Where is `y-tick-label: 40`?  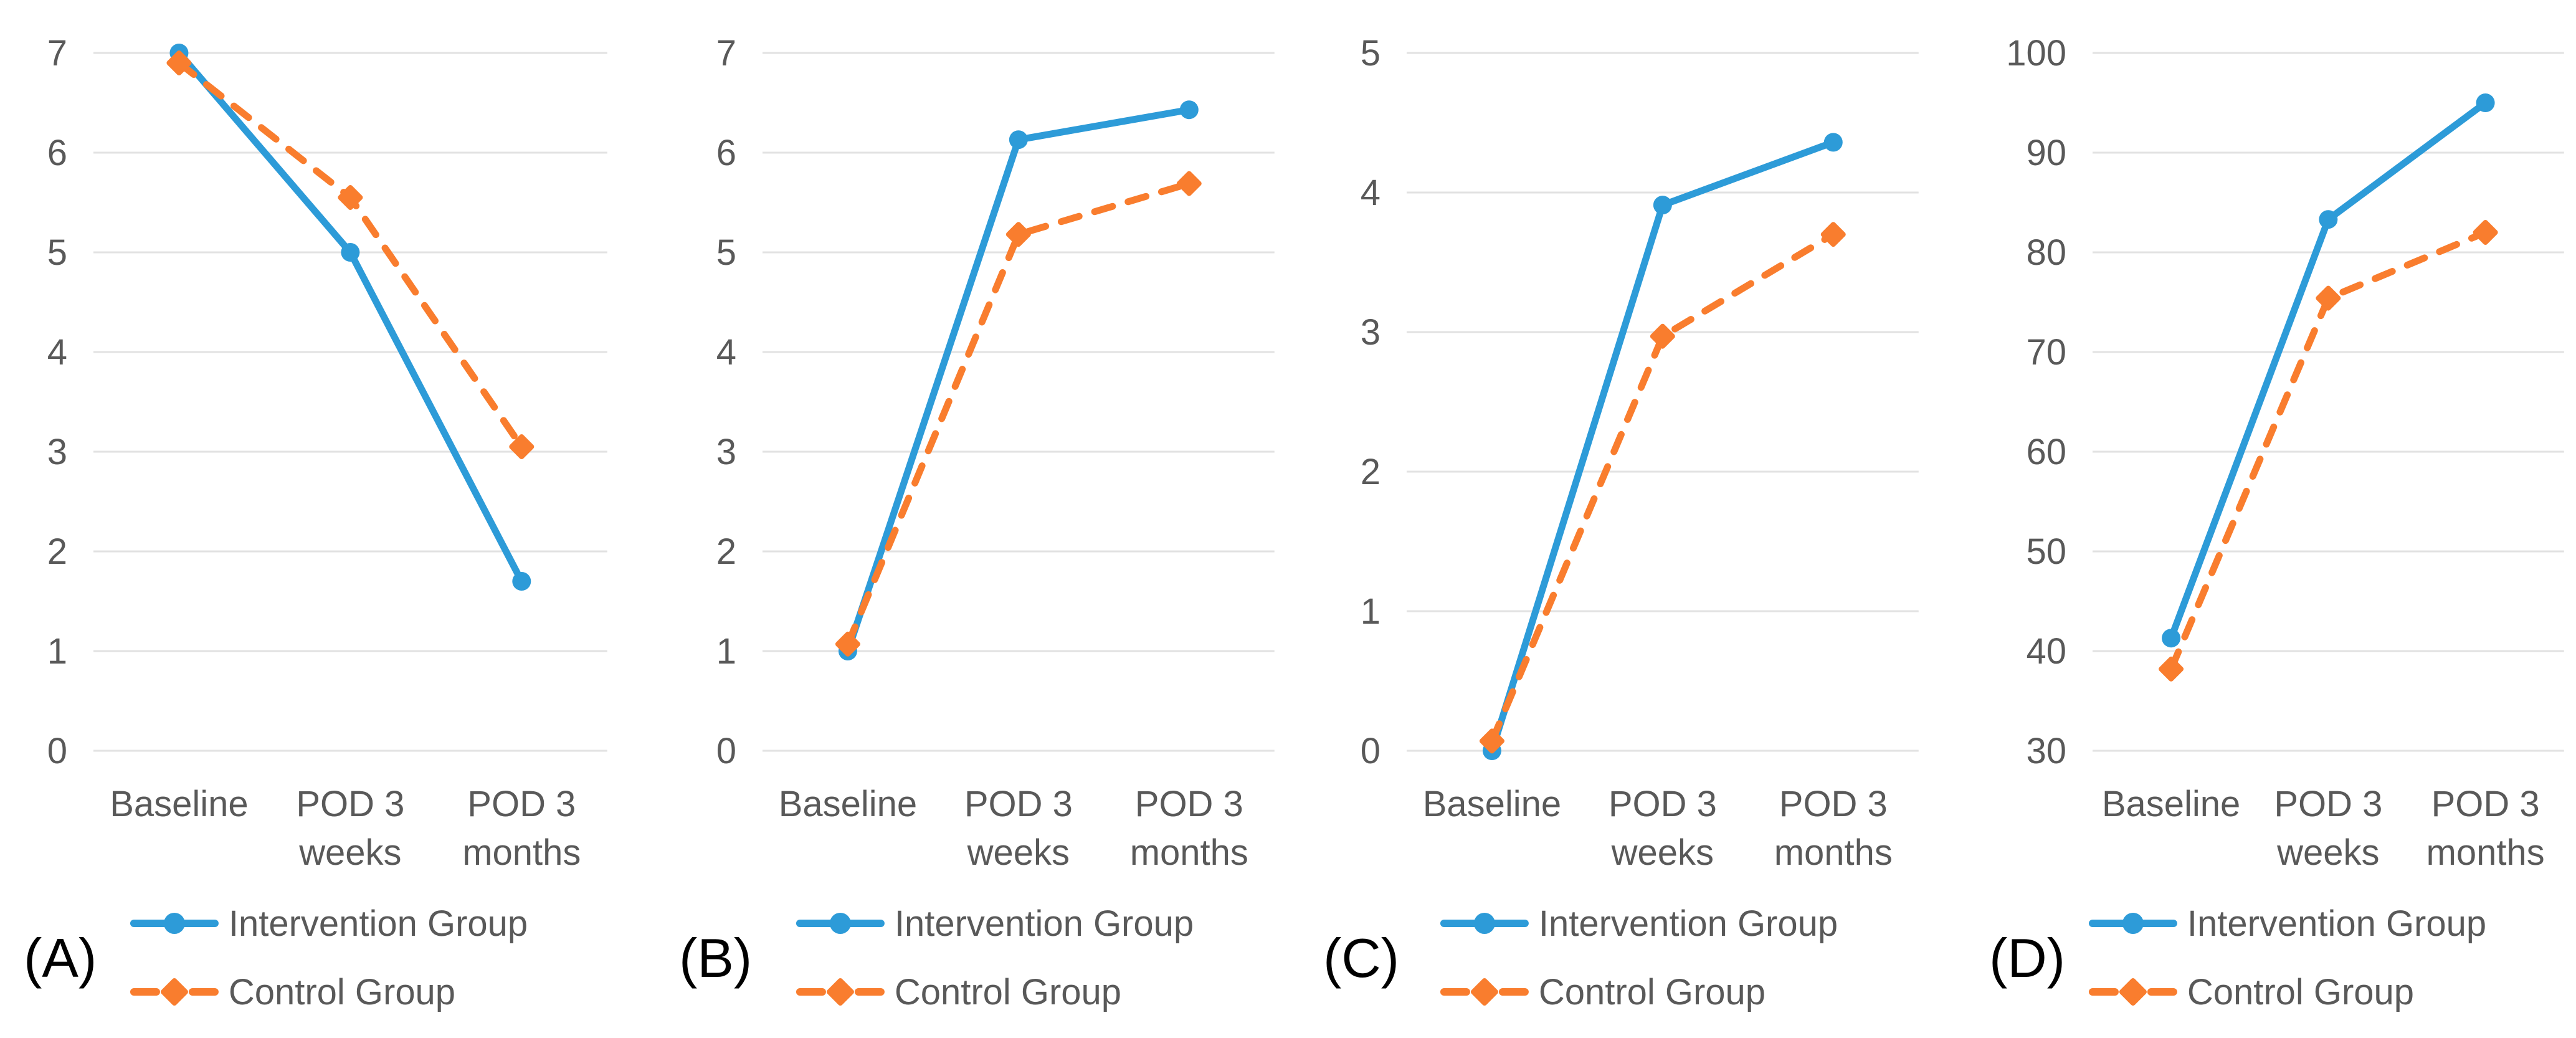 y-tick-label: 40 is located at coordinates (2047, 652).